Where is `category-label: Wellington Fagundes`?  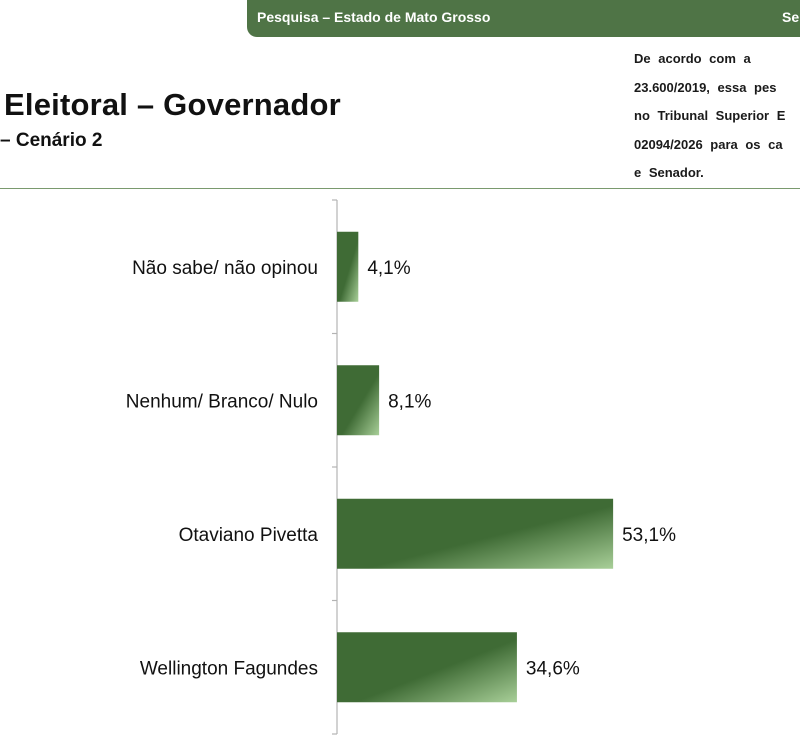 category-label: Wellington Fagundes is located at coordinates (229, 668).